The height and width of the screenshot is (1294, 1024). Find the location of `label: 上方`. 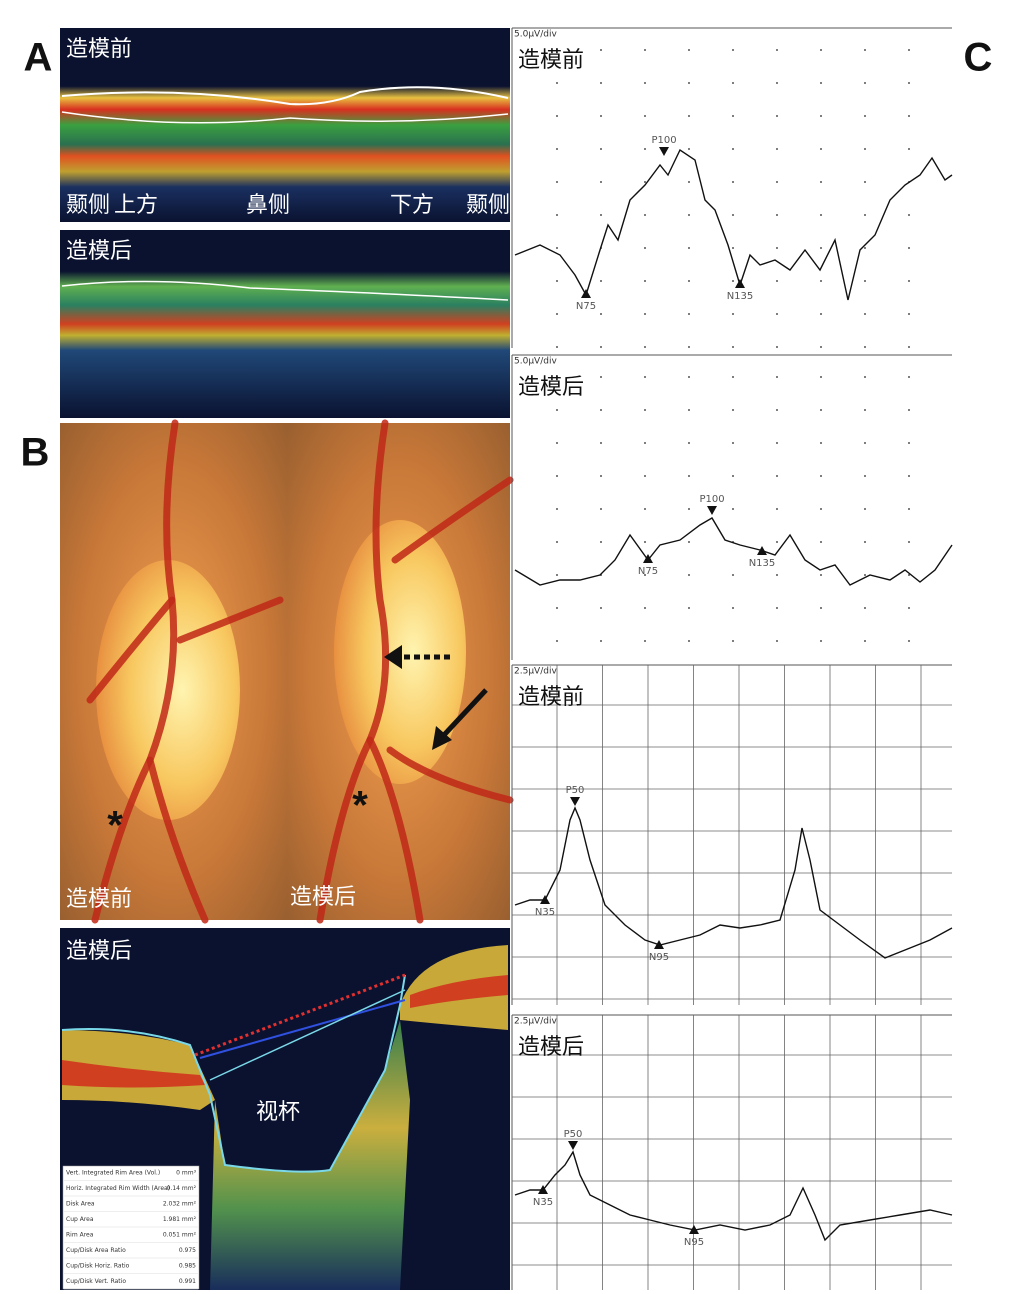

label: 上方 is located at coordinates (136, 205).